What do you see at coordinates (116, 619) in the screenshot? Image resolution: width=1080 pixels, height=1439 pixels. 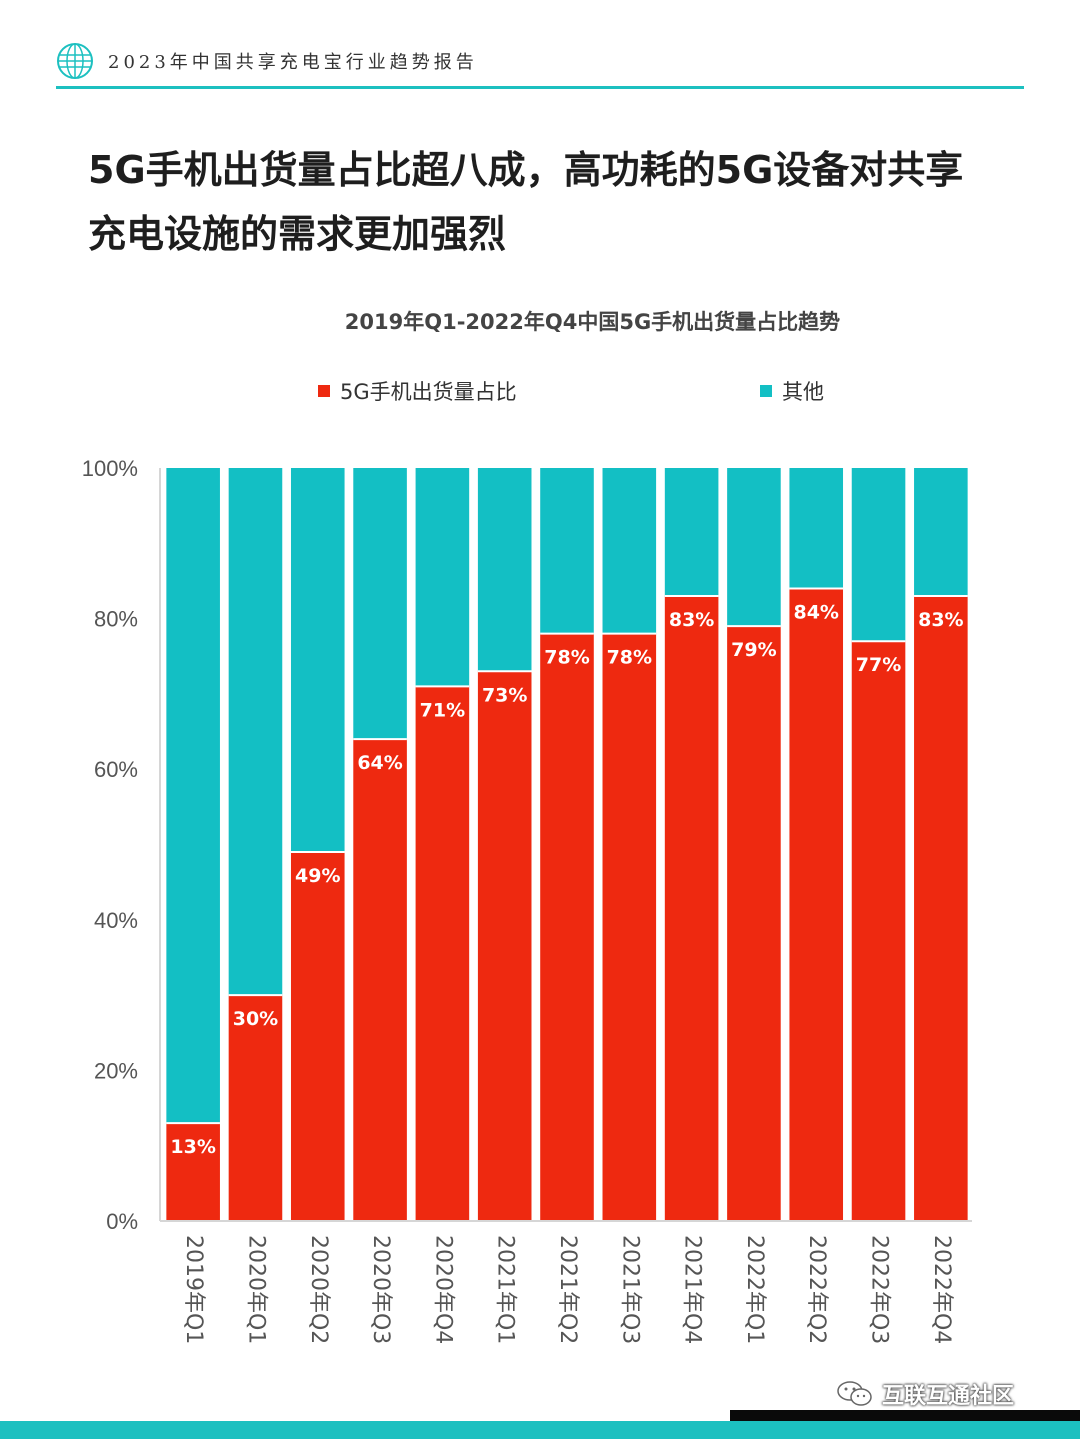 I see `y-tick-label: 80%` at bounding box center [116, 619].